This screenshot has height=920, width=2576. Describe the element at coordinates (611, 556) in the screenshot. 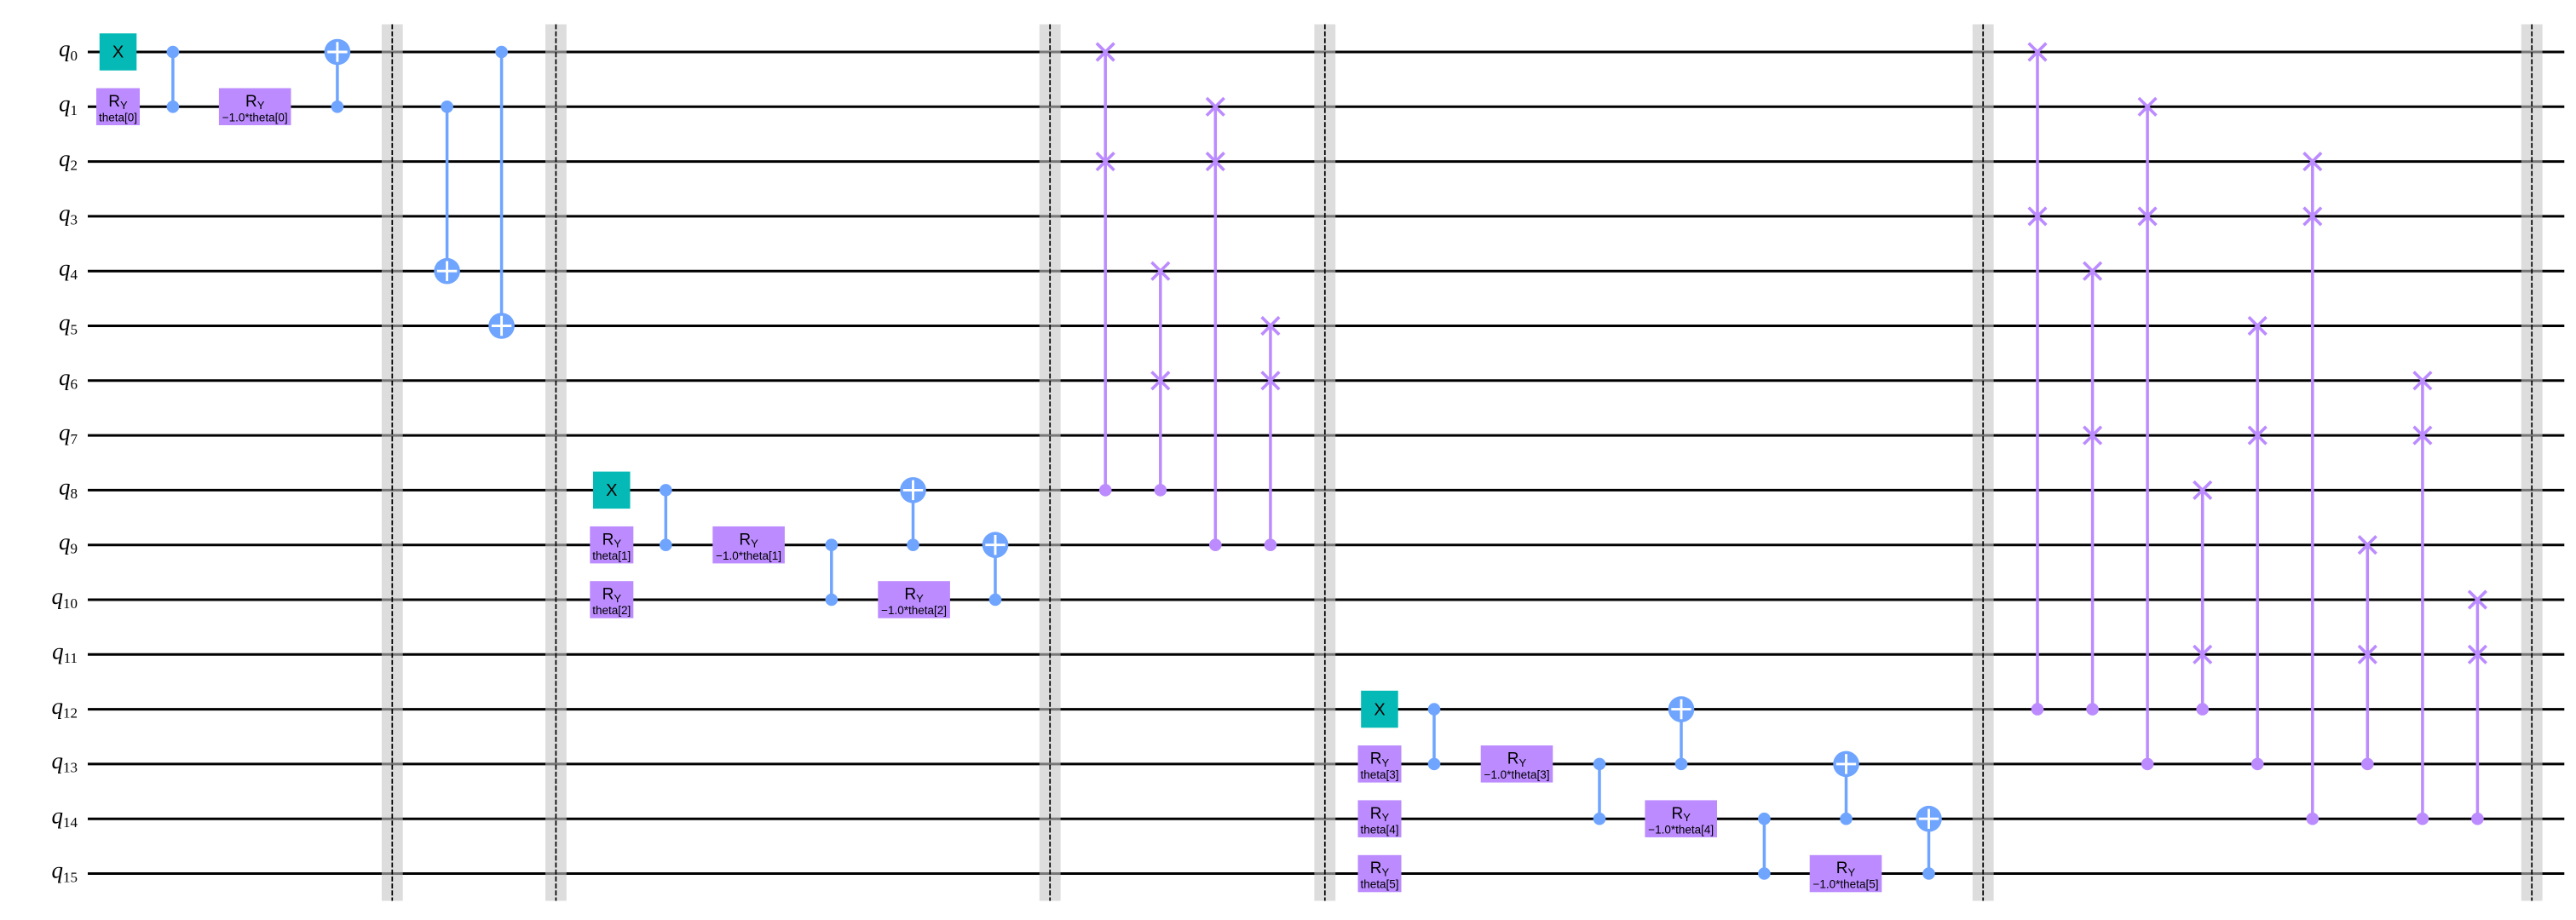

I see `svg-text: theta[1]` at that location.